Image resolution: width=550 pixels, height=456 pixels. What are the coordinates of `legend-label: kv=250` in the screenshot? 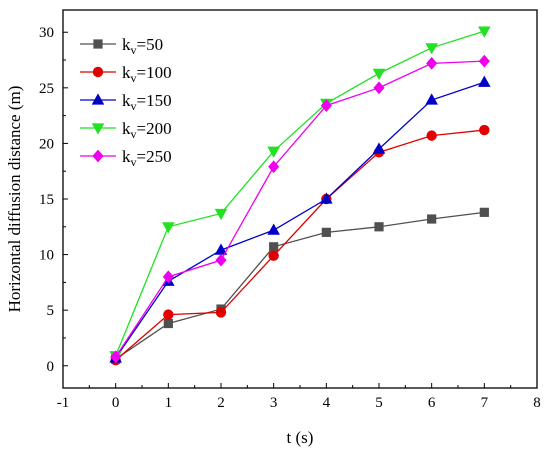 It's located at (147, 158).